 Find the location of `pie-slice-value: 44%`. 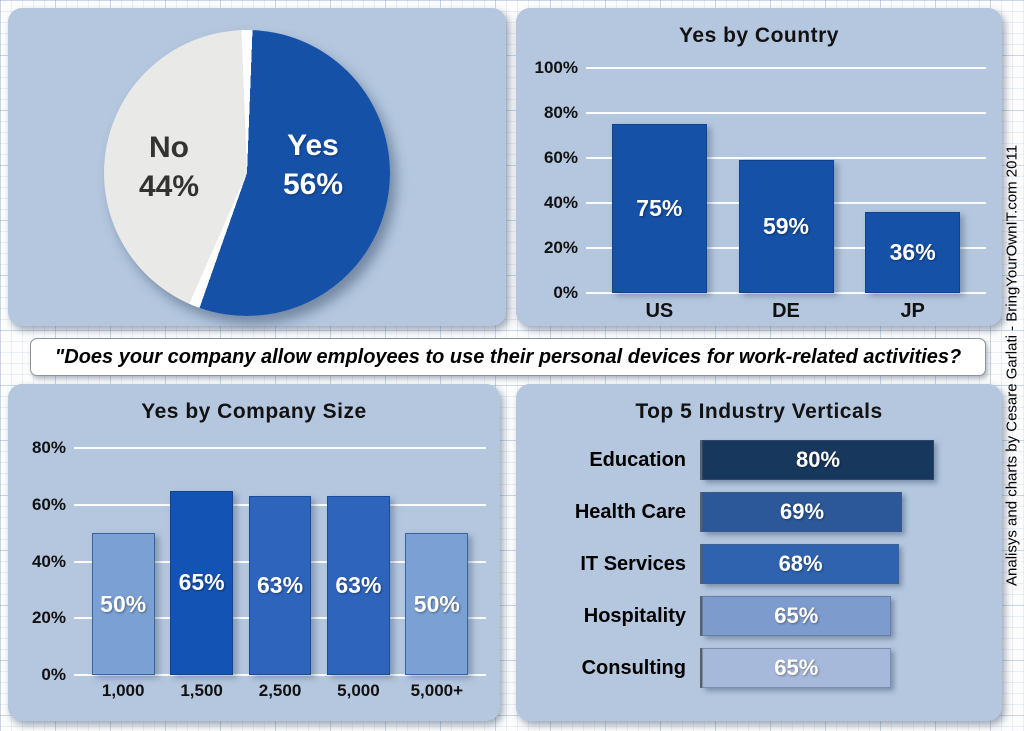

pie-slice-value: 44% is located at coordinates (169, 186).